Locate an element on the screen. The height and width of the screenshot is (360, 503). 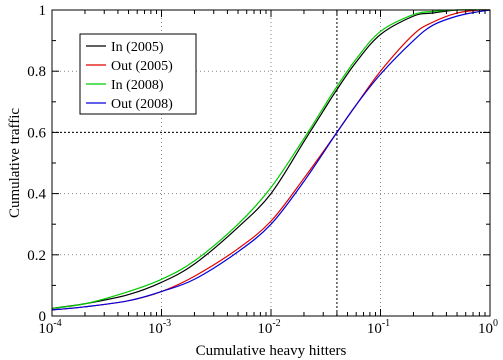
y-tick-label: 0.8 is located at coordinates (36, 72).